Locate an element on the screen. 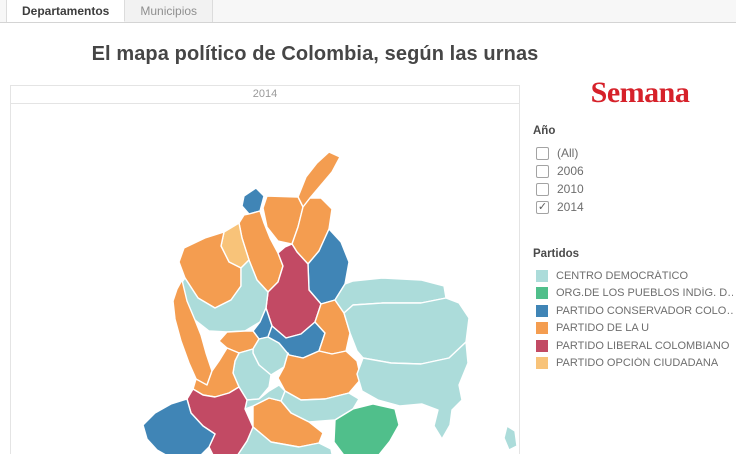  region-narino is located at coordinates (179, 426).